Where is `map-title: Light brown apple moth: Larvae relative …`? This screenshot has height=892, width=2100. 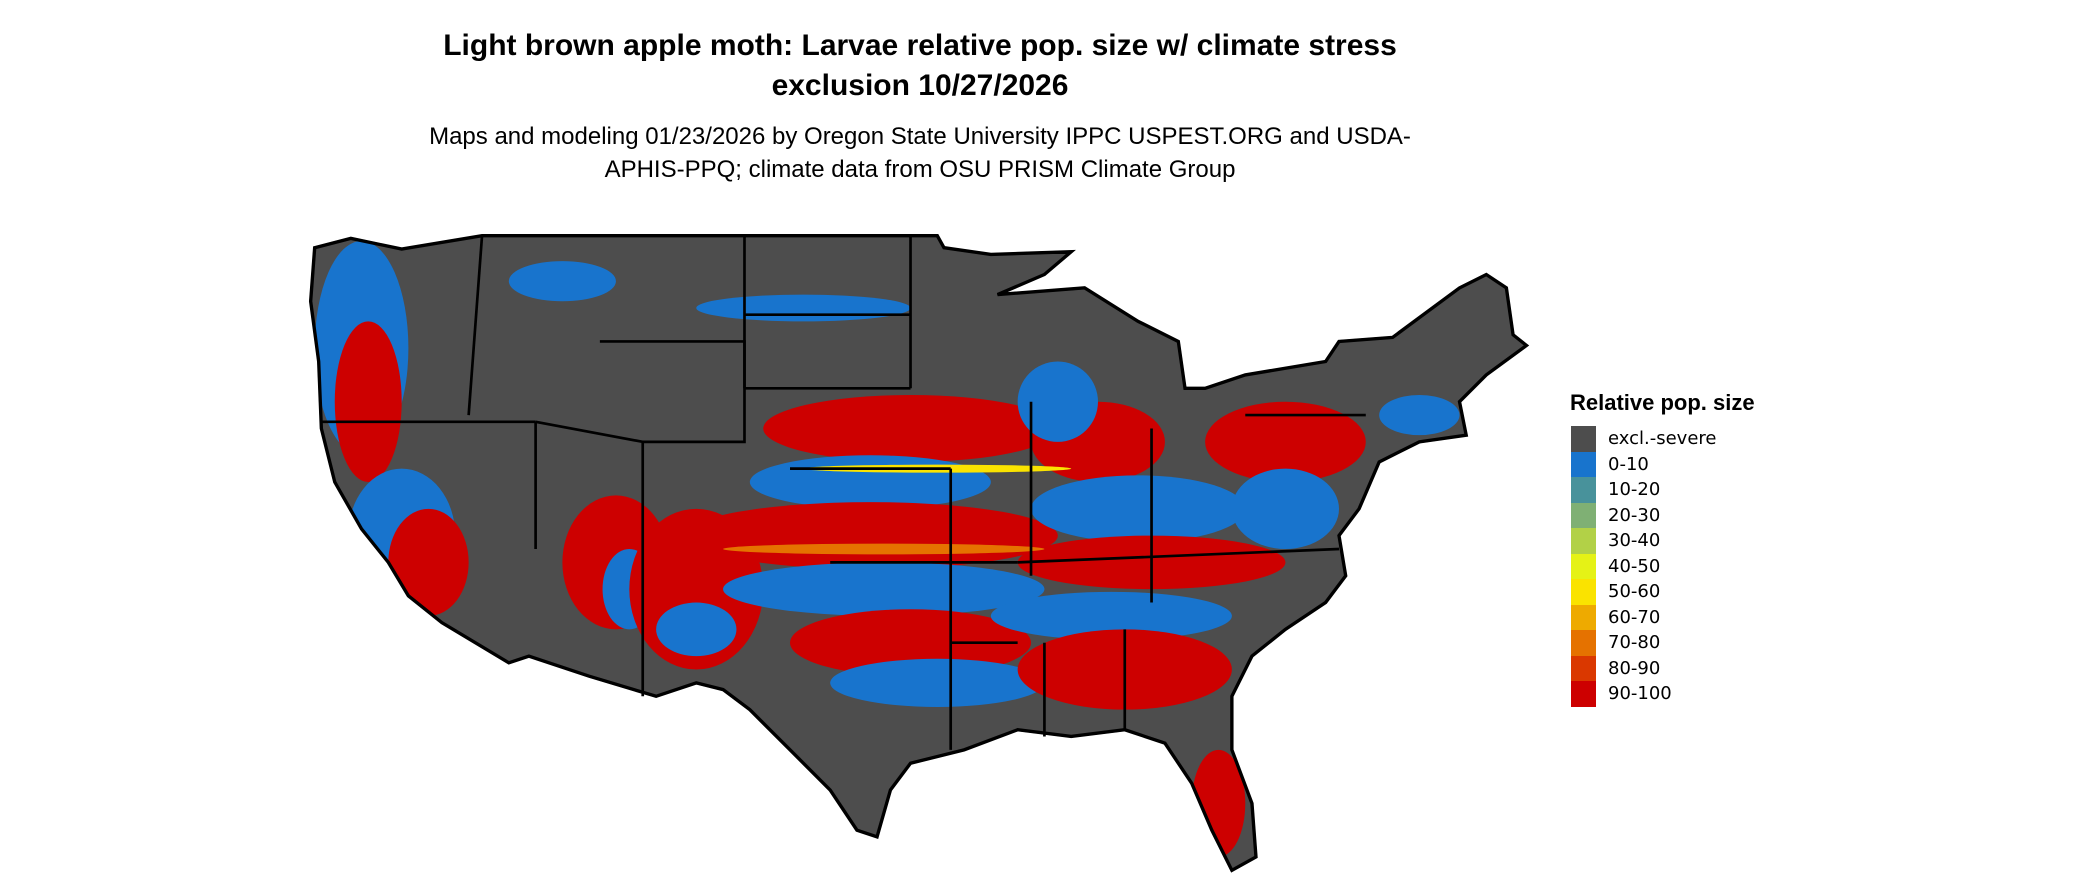 map-title: Light brown apple moth: Larvae relative … is located at coordinates (920, 65).